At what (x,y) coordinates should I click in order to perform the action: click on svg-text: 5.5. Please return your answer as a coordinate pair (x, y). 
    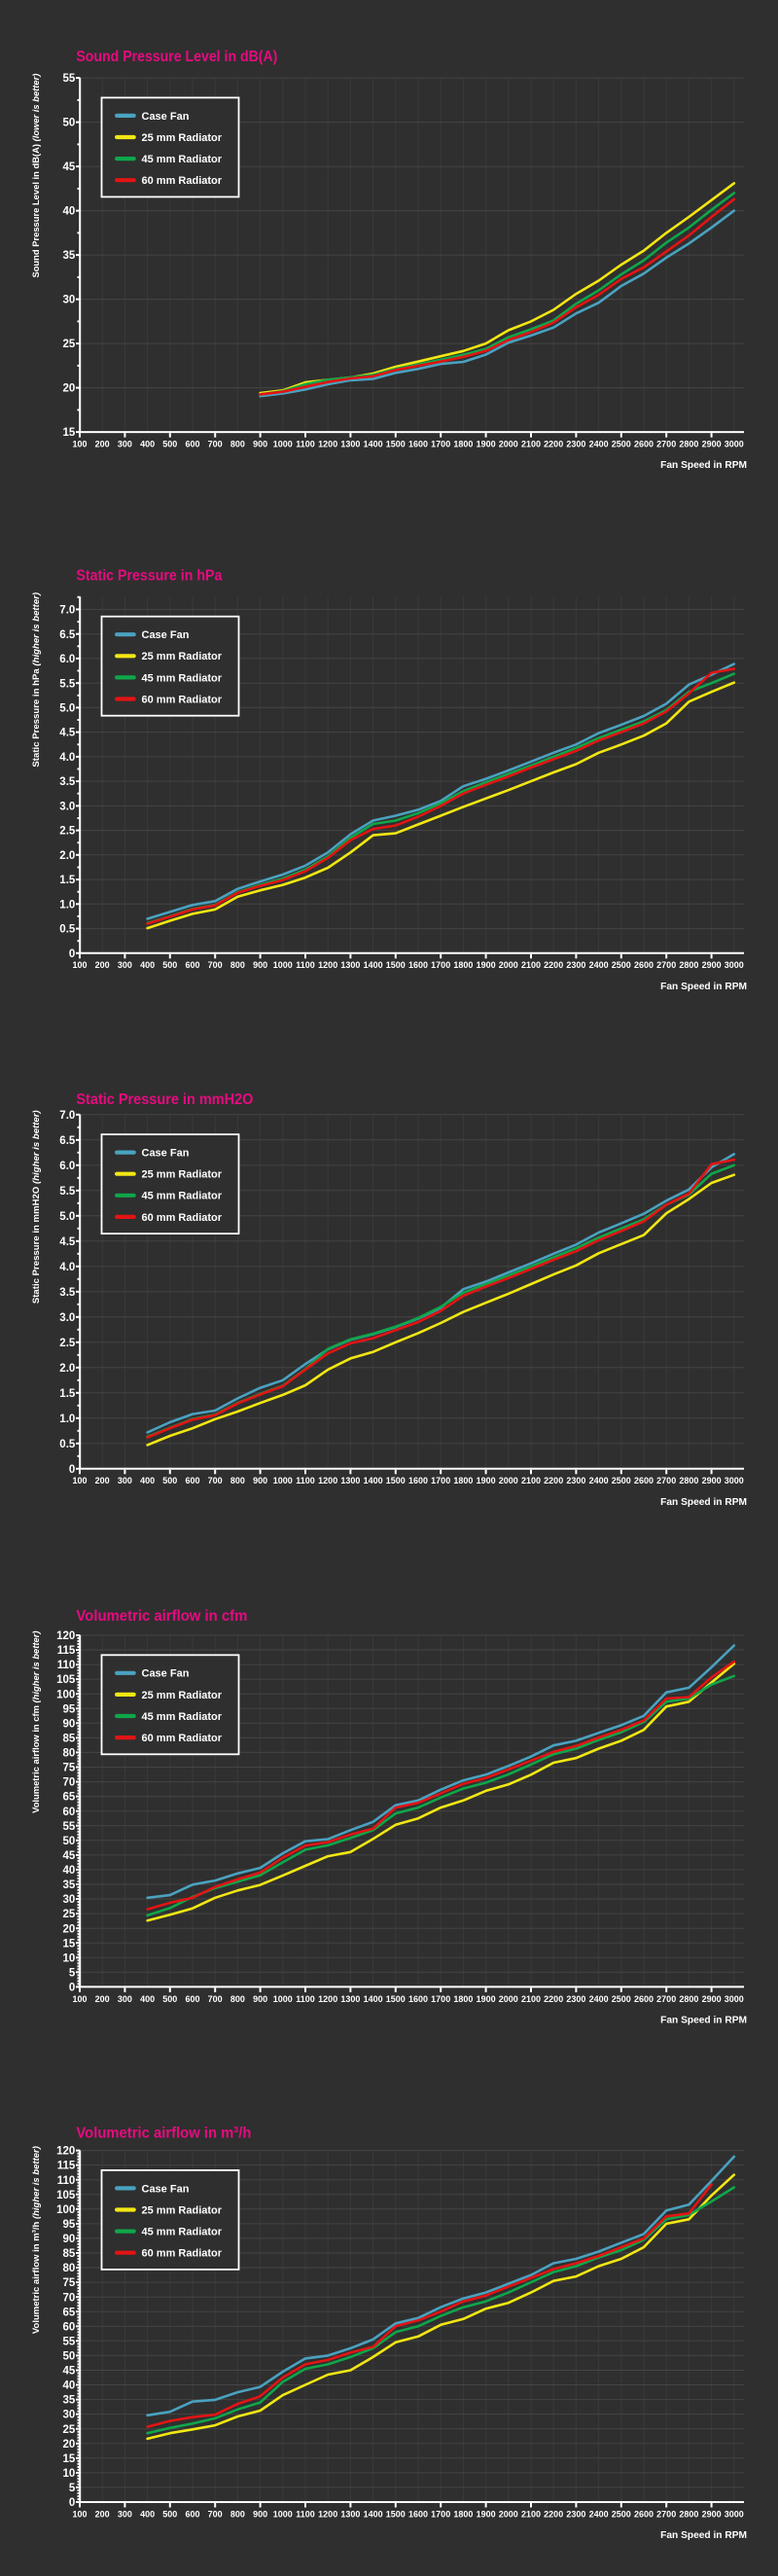
    Looking at the image, I should click on (67, 684).